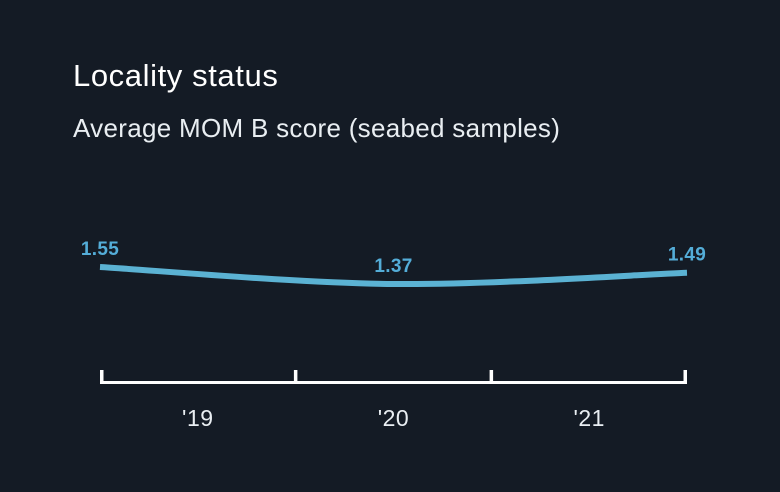  Describe the element at coordinates (393, 382) in the screenshot. I see `x-axis-line` at that location.